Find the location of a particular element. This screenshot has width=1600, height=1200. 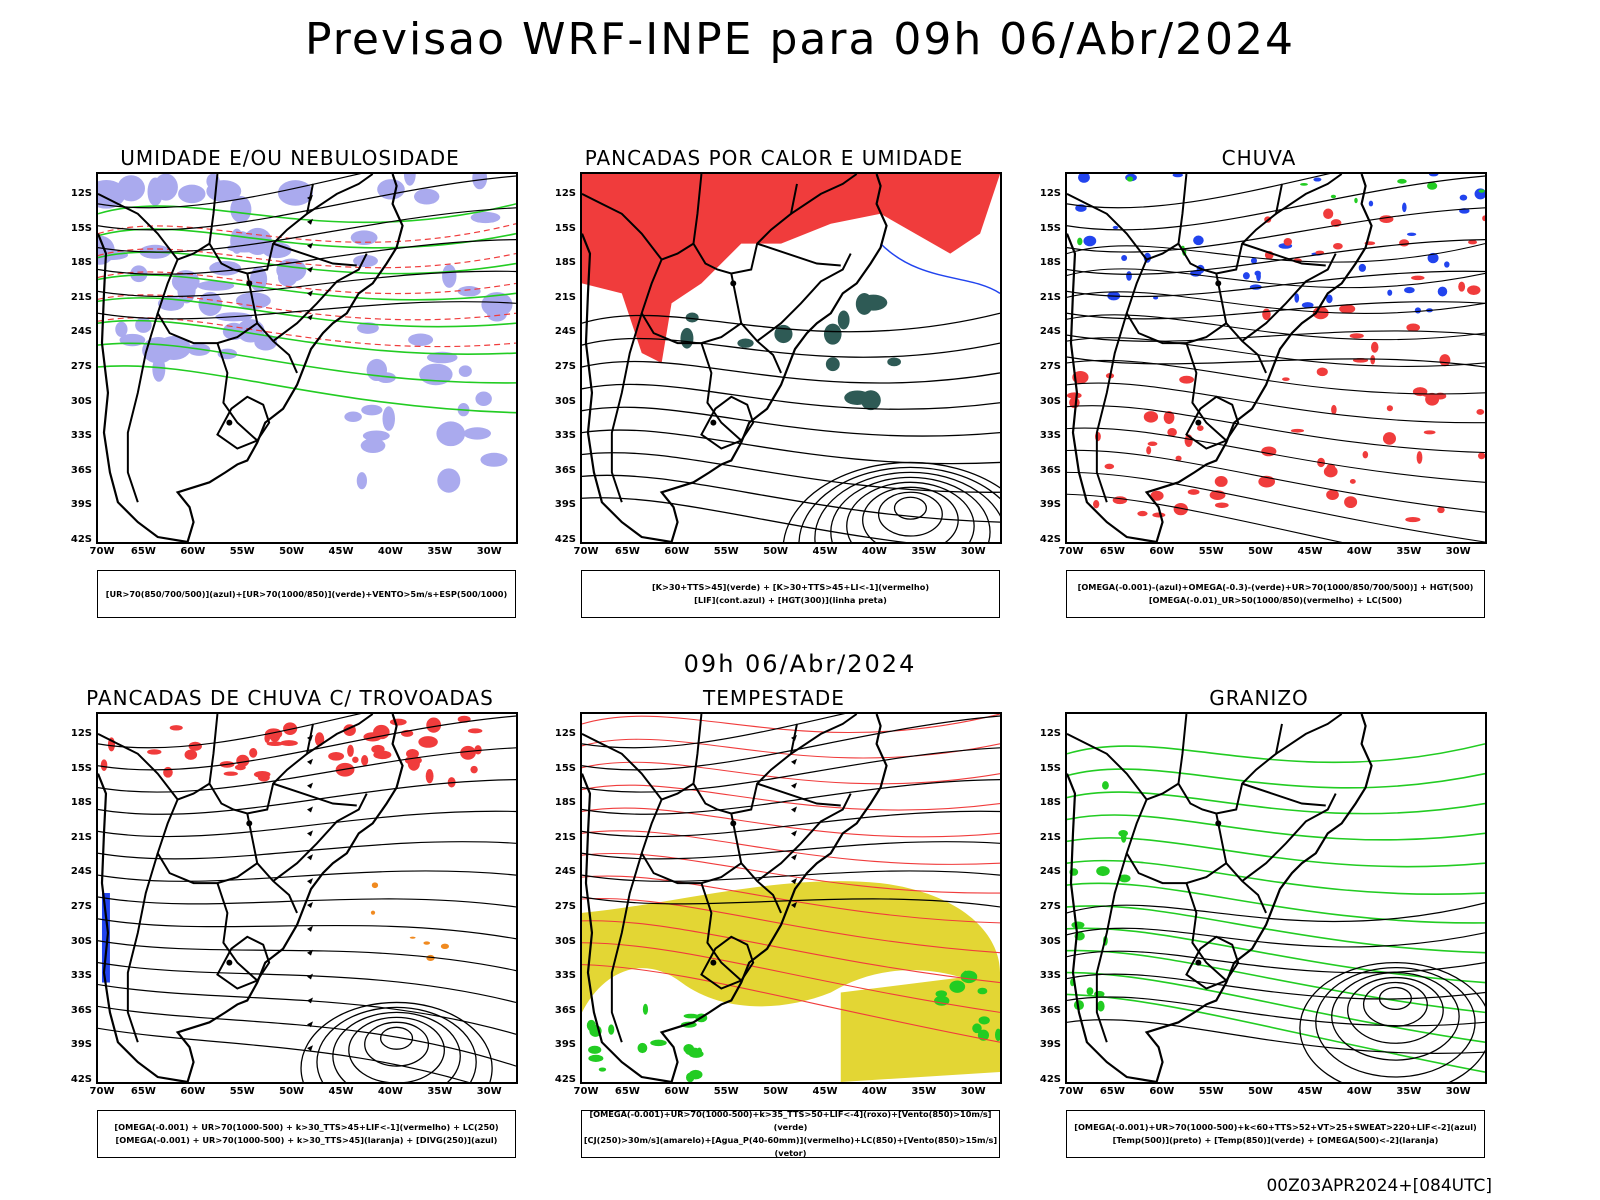

x-tick-label: 50W is located at coordinates (292, 1091).